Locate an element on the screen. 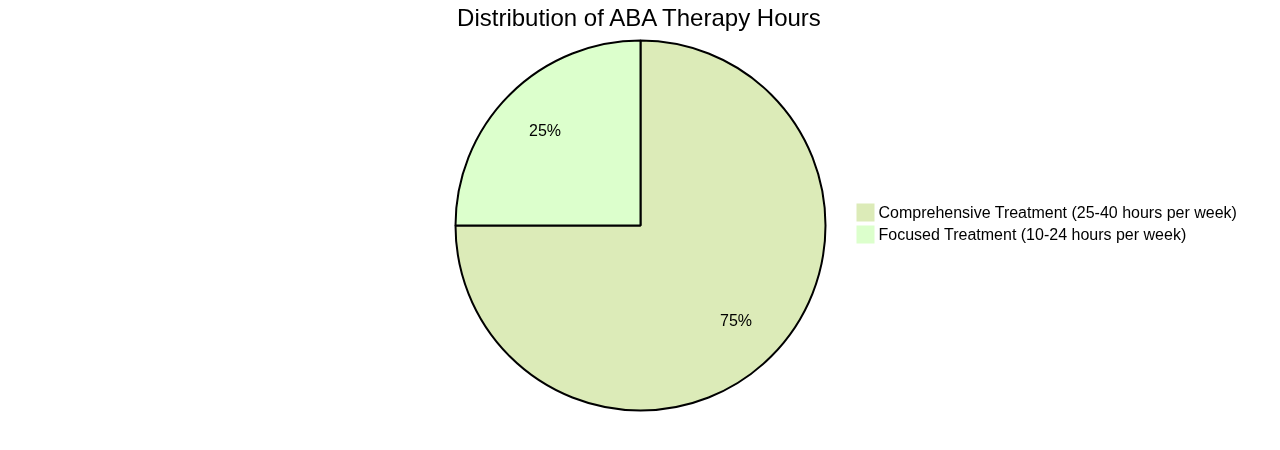 This screenshot has height=450, width=1280. legend-label: Comprehensive Treatment (25-40 hours per week) is located at coordinates (1057, 212).